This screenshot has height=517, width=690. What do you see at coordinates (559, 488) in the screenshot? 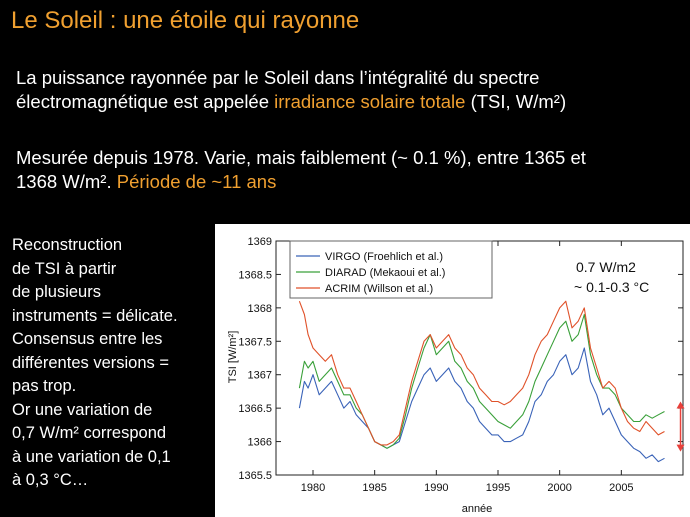
I see `x-tick-label: 2000` at bounding box center [559, 488].